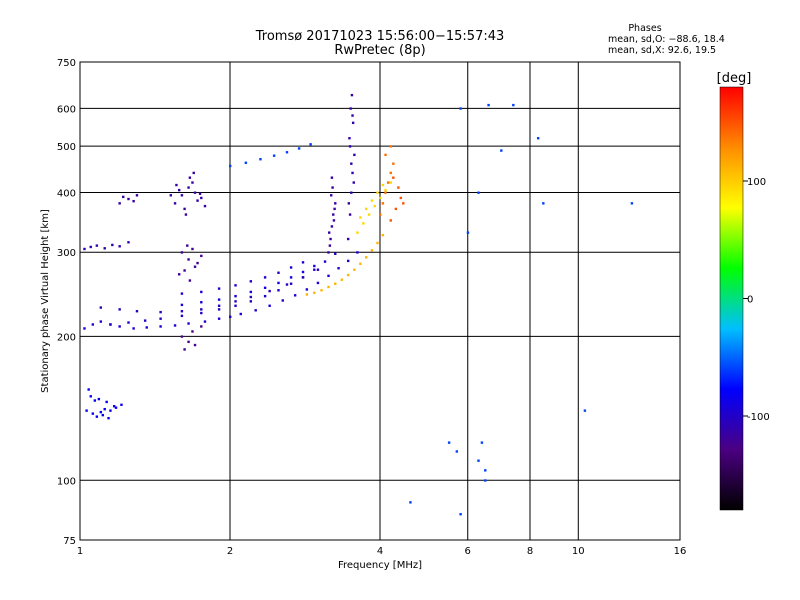  What do you see at coordinates (66, 147) in the screenshot?
I see `y-tick-label: 500` at bounding box center [66, 147].